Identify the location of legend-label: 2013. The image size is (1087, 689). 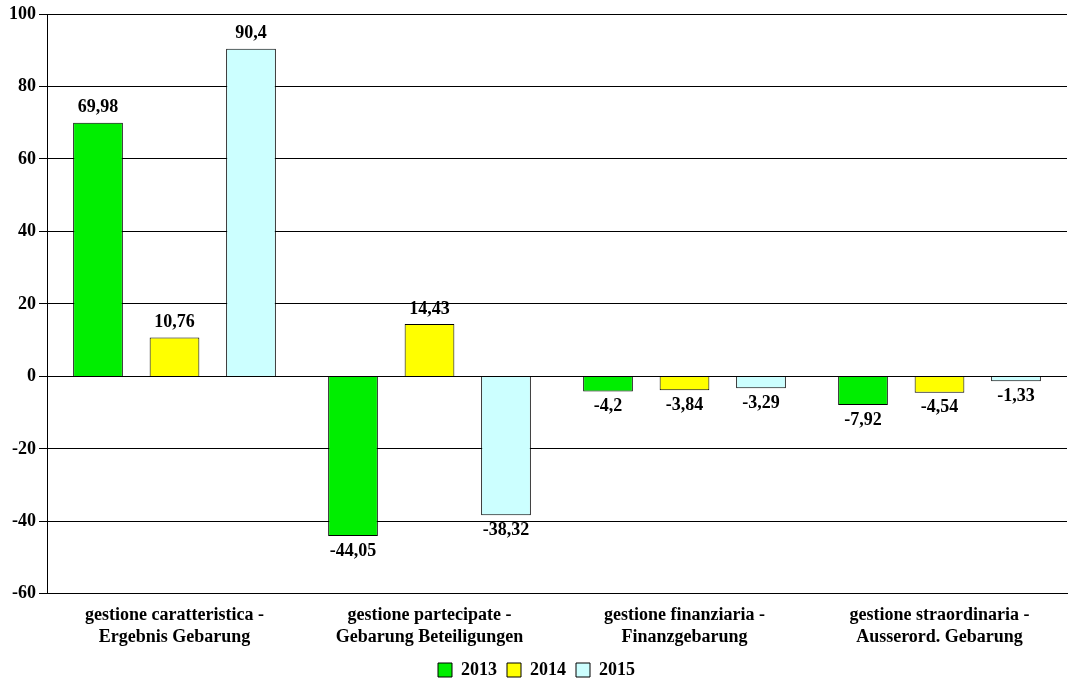
(479, 668).